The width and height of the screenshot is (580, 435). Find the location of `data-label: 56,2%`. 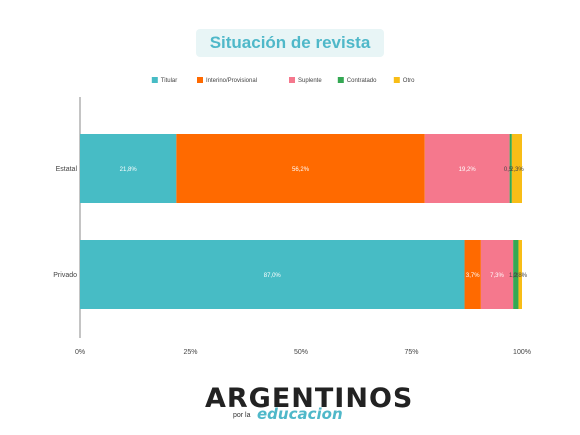

data-label: 56,2% is located at coordinates (301, 170).